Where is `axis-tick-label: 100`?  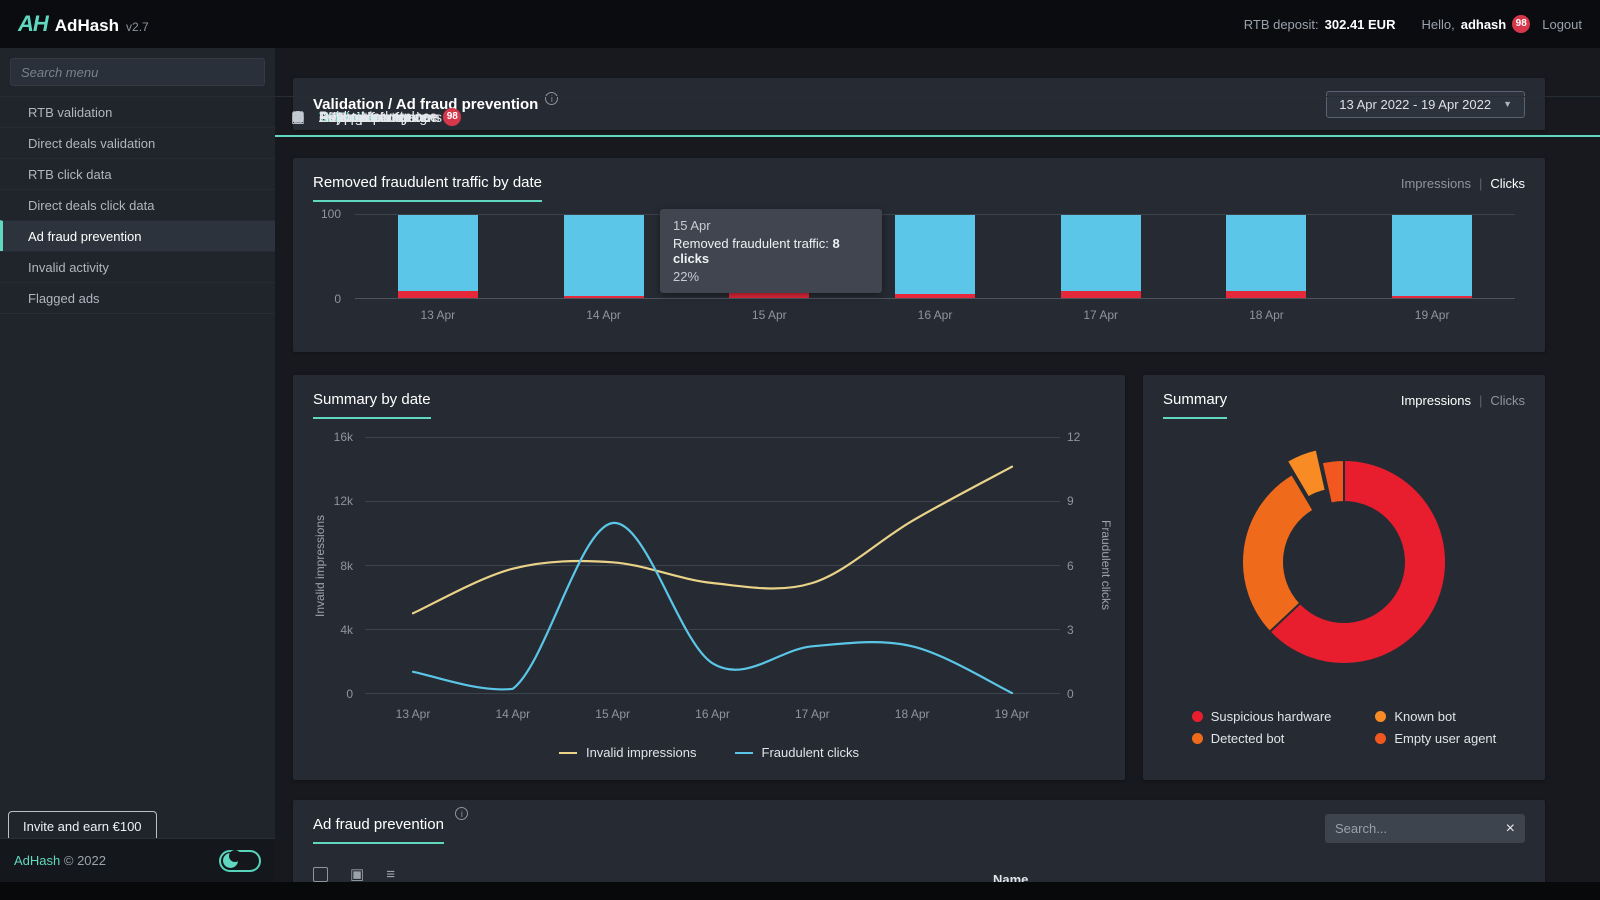 axis-tick-label: 100 is located at coordinates (330, 214).